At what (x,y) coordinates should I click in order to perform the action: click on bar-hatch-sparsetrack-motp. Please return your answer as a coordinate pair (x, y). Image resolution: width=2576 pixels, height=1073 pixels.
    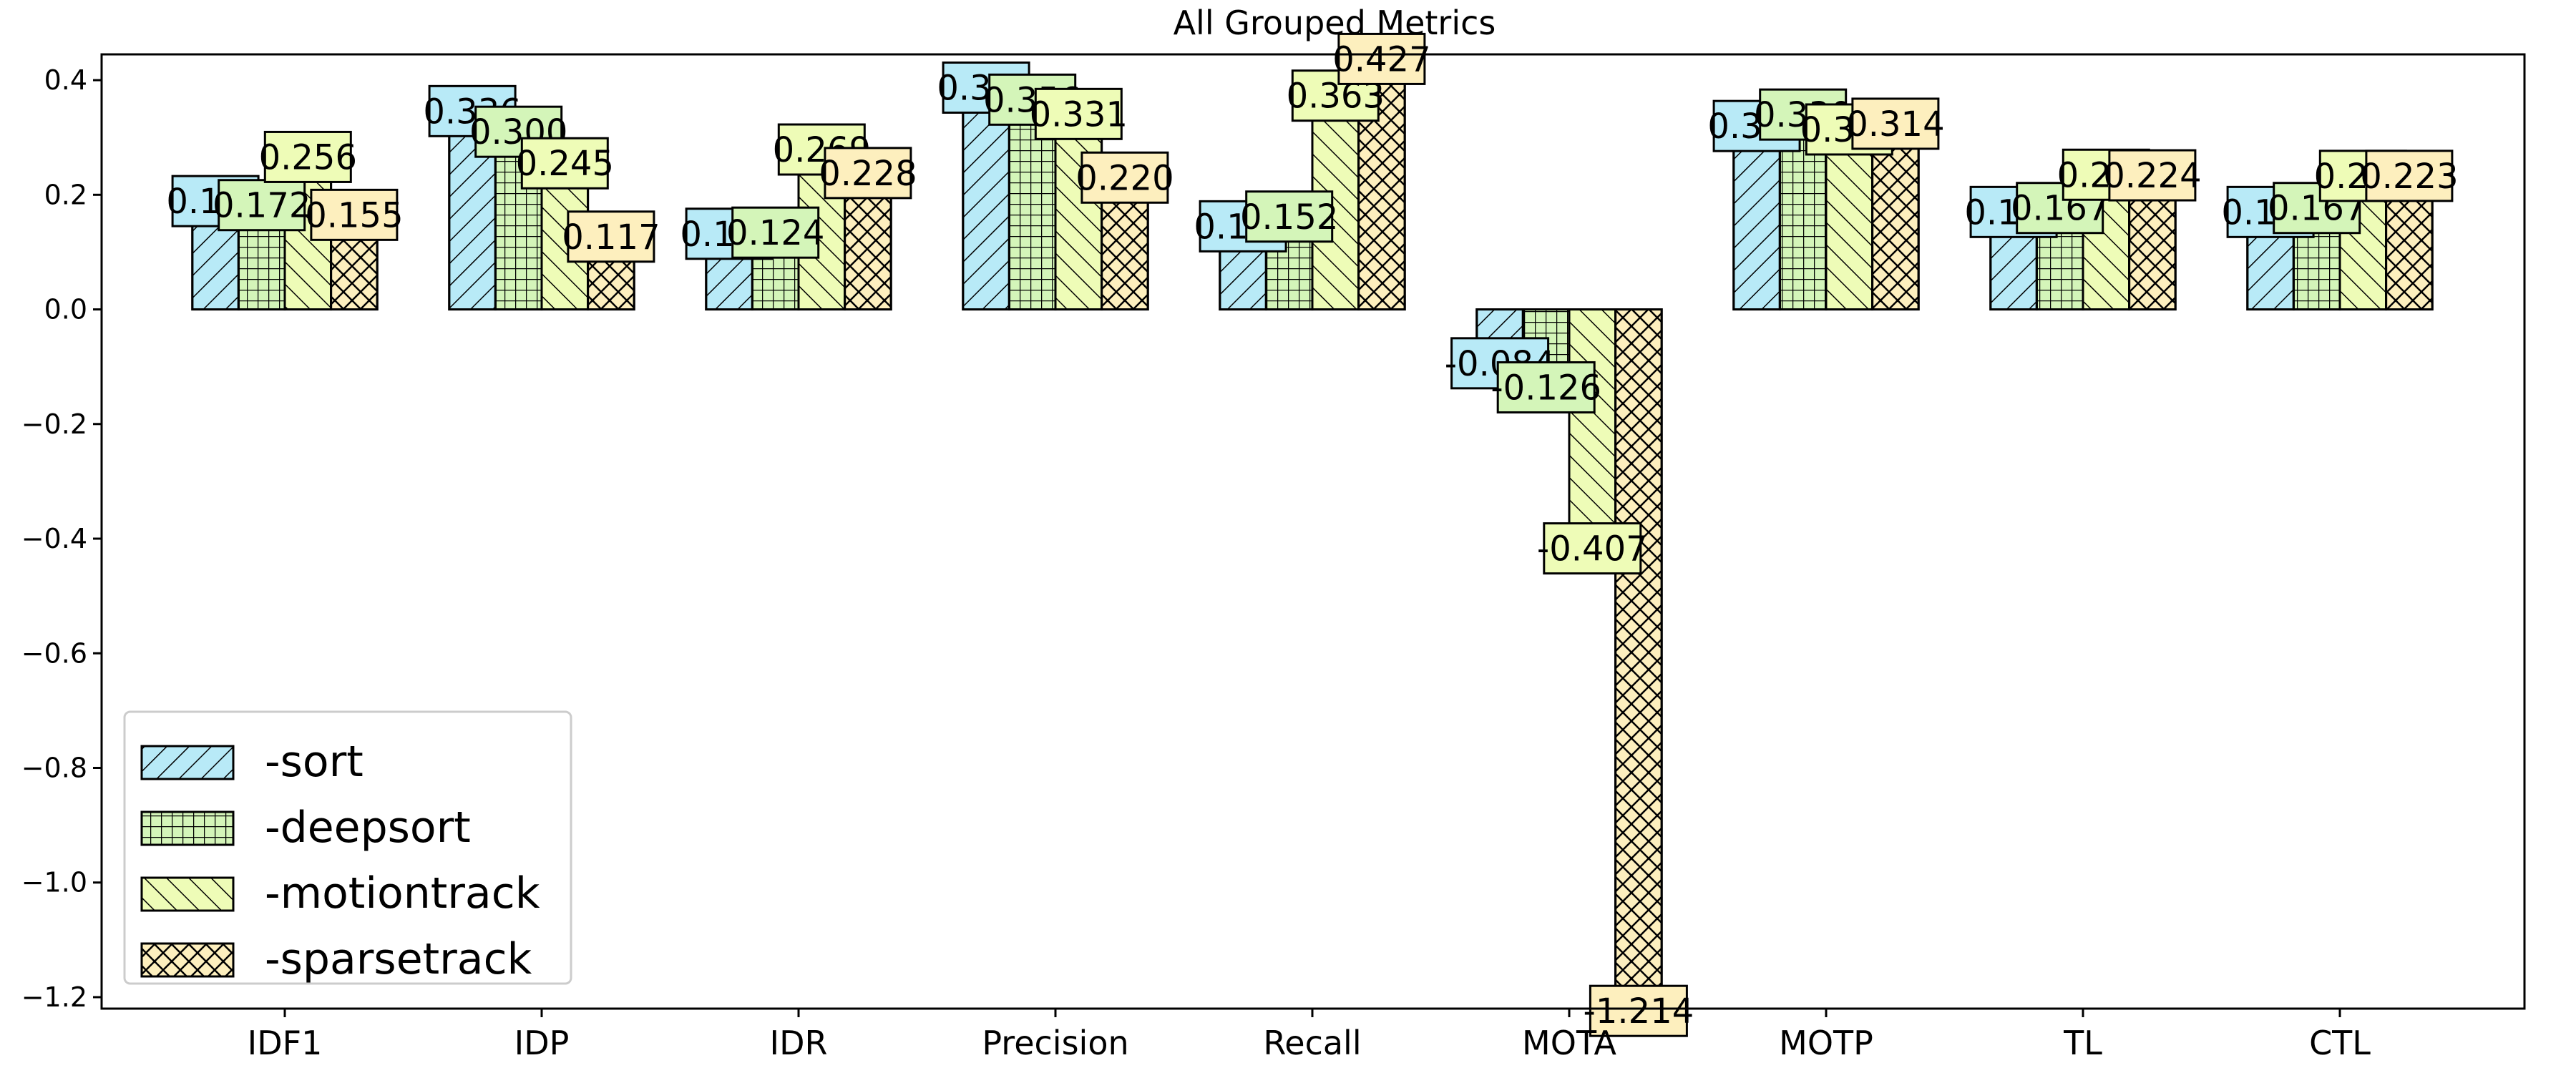
    Looking at the image, I should click on (1895, 219).